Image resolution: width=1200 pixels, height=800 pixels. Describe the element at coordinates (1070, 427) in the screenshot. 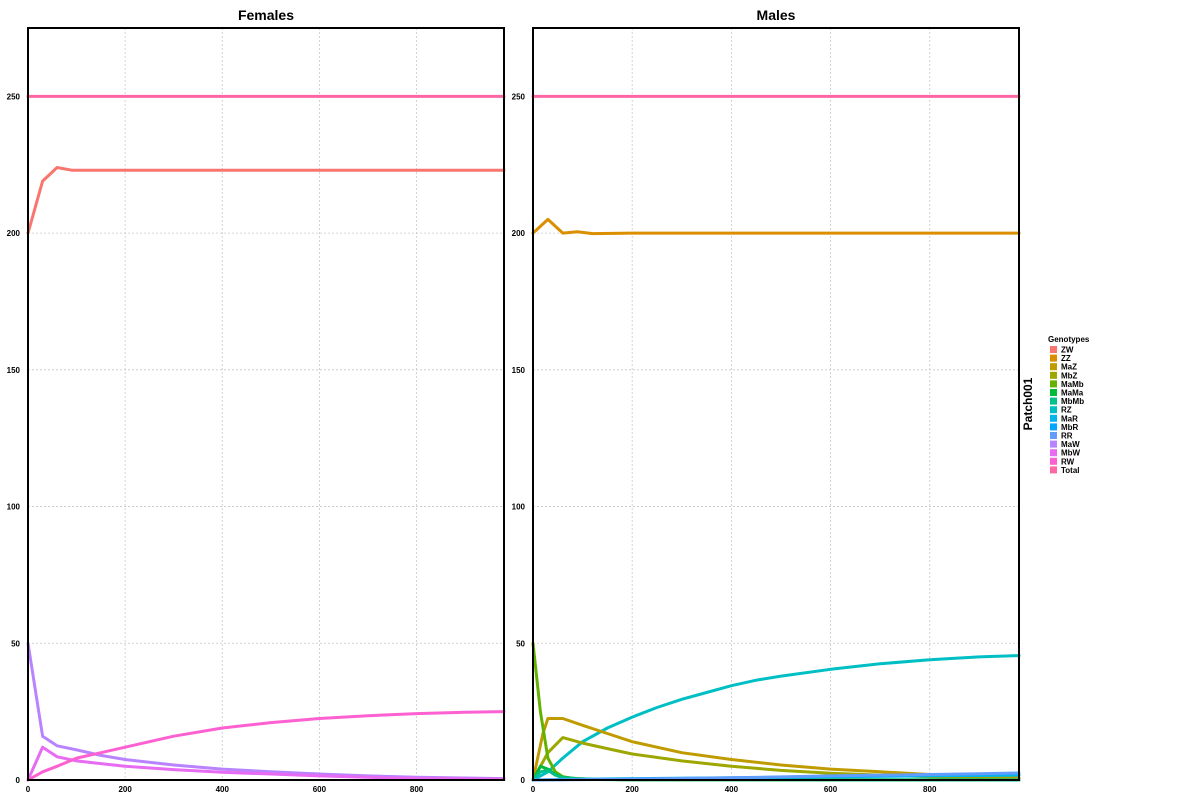

I see `legend-label: MbR` at that location.